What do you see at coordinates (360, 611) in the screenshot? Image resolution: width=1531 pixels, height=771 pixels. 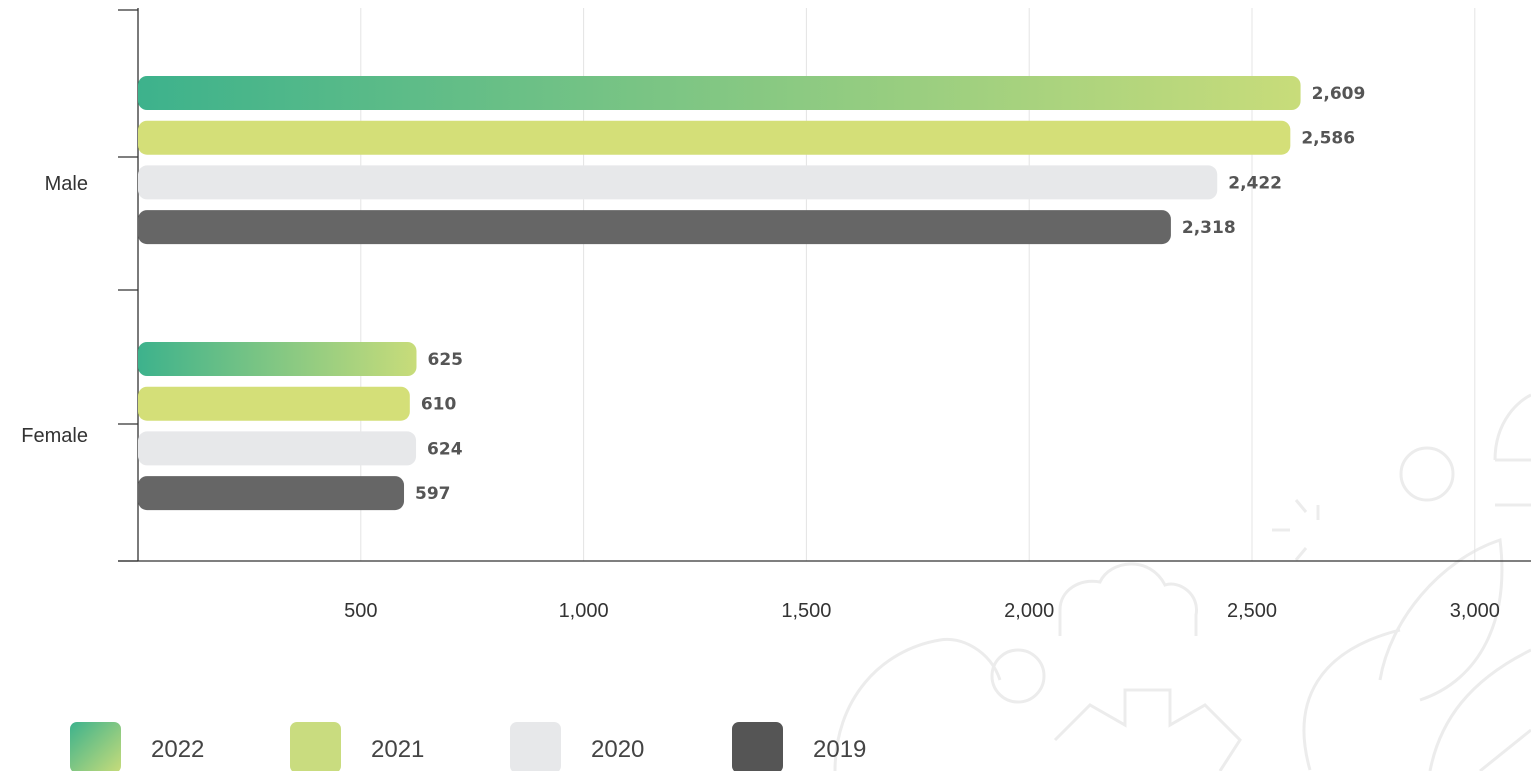 I see `x-tick-label: 500` at bounding box center [360, 611].